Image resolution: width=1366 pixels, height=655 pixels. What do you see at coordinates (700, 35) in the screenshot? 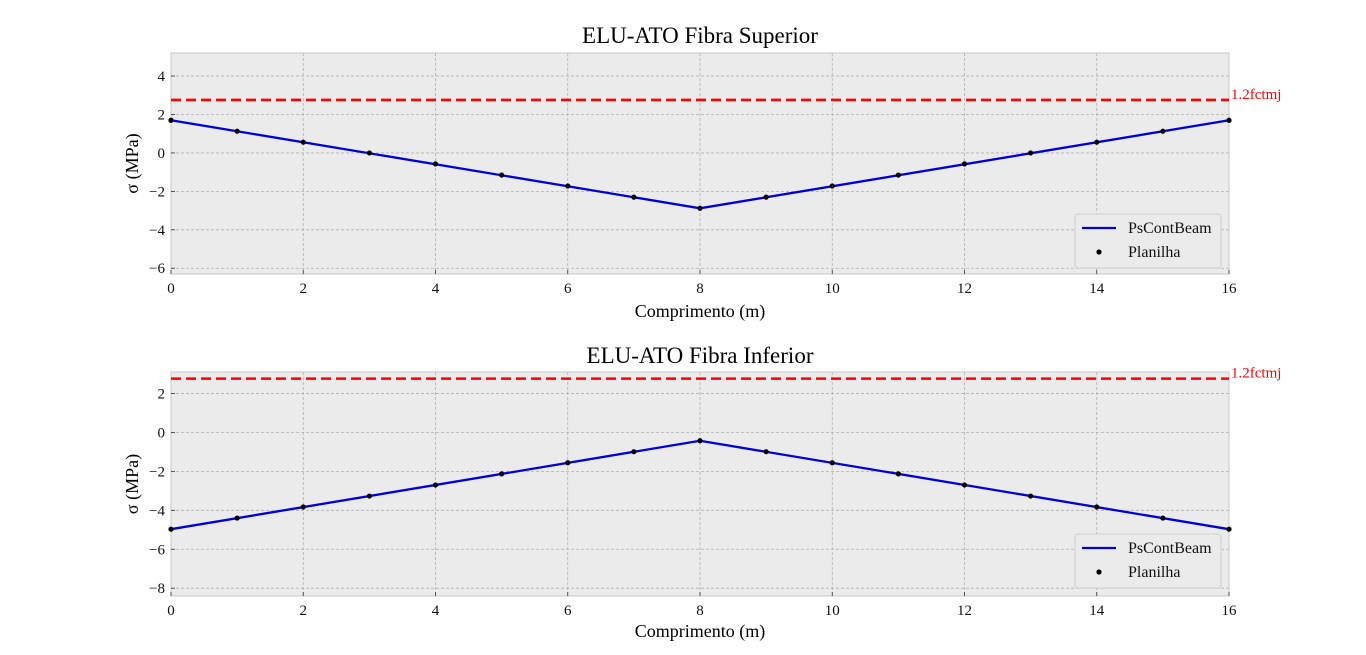
I see `chart-title: ELU-ATO Fibra Superior` at bounding box center [700, 35].